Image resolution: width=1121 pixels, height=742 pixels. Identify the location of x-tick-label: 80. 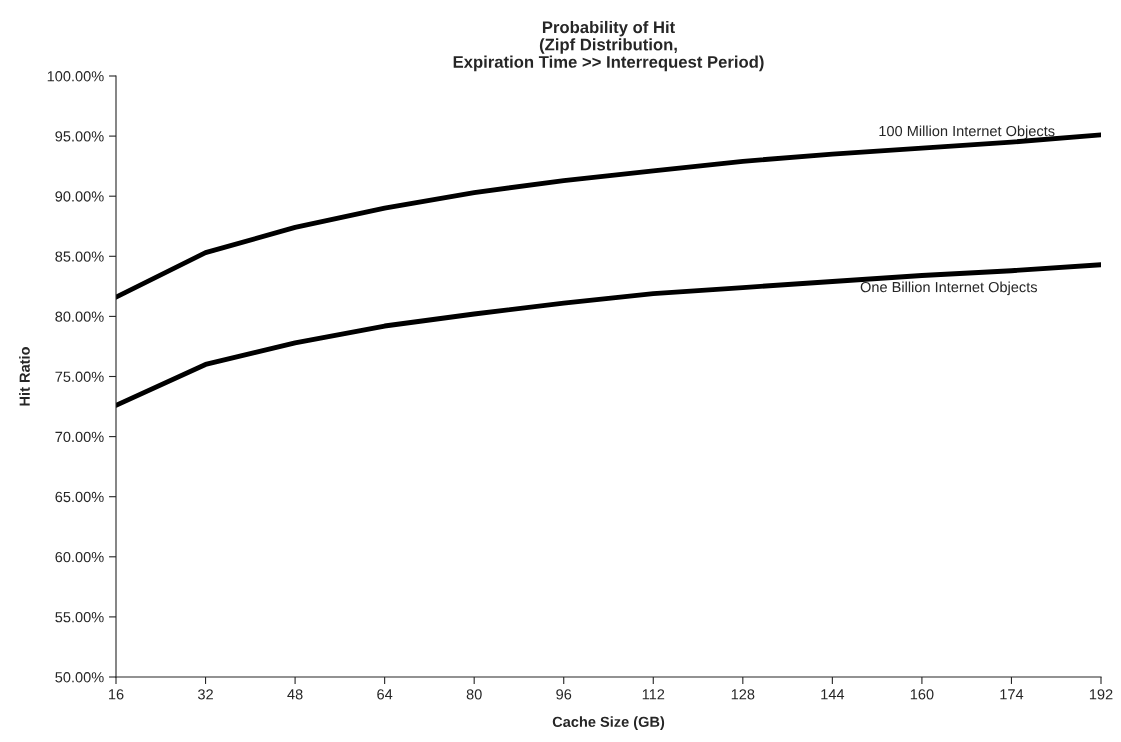
(474, 694).